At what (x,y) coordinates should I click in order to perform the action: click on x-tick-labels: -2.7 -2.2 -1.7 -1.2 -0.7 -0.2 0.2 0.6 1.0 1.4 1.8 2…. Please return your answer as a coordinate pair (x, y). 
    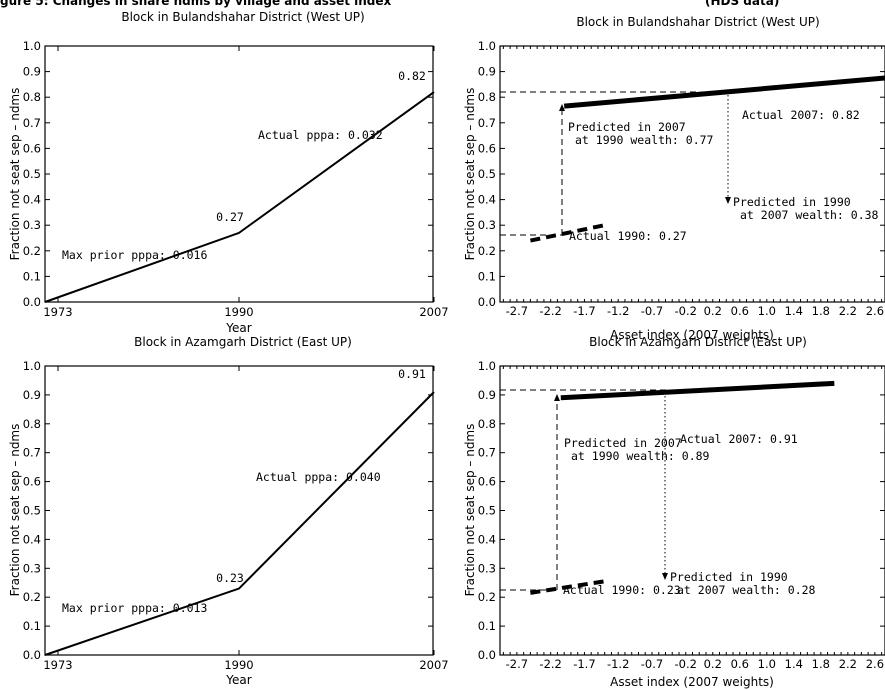
    Looking at the image, I should click on (695, 664).